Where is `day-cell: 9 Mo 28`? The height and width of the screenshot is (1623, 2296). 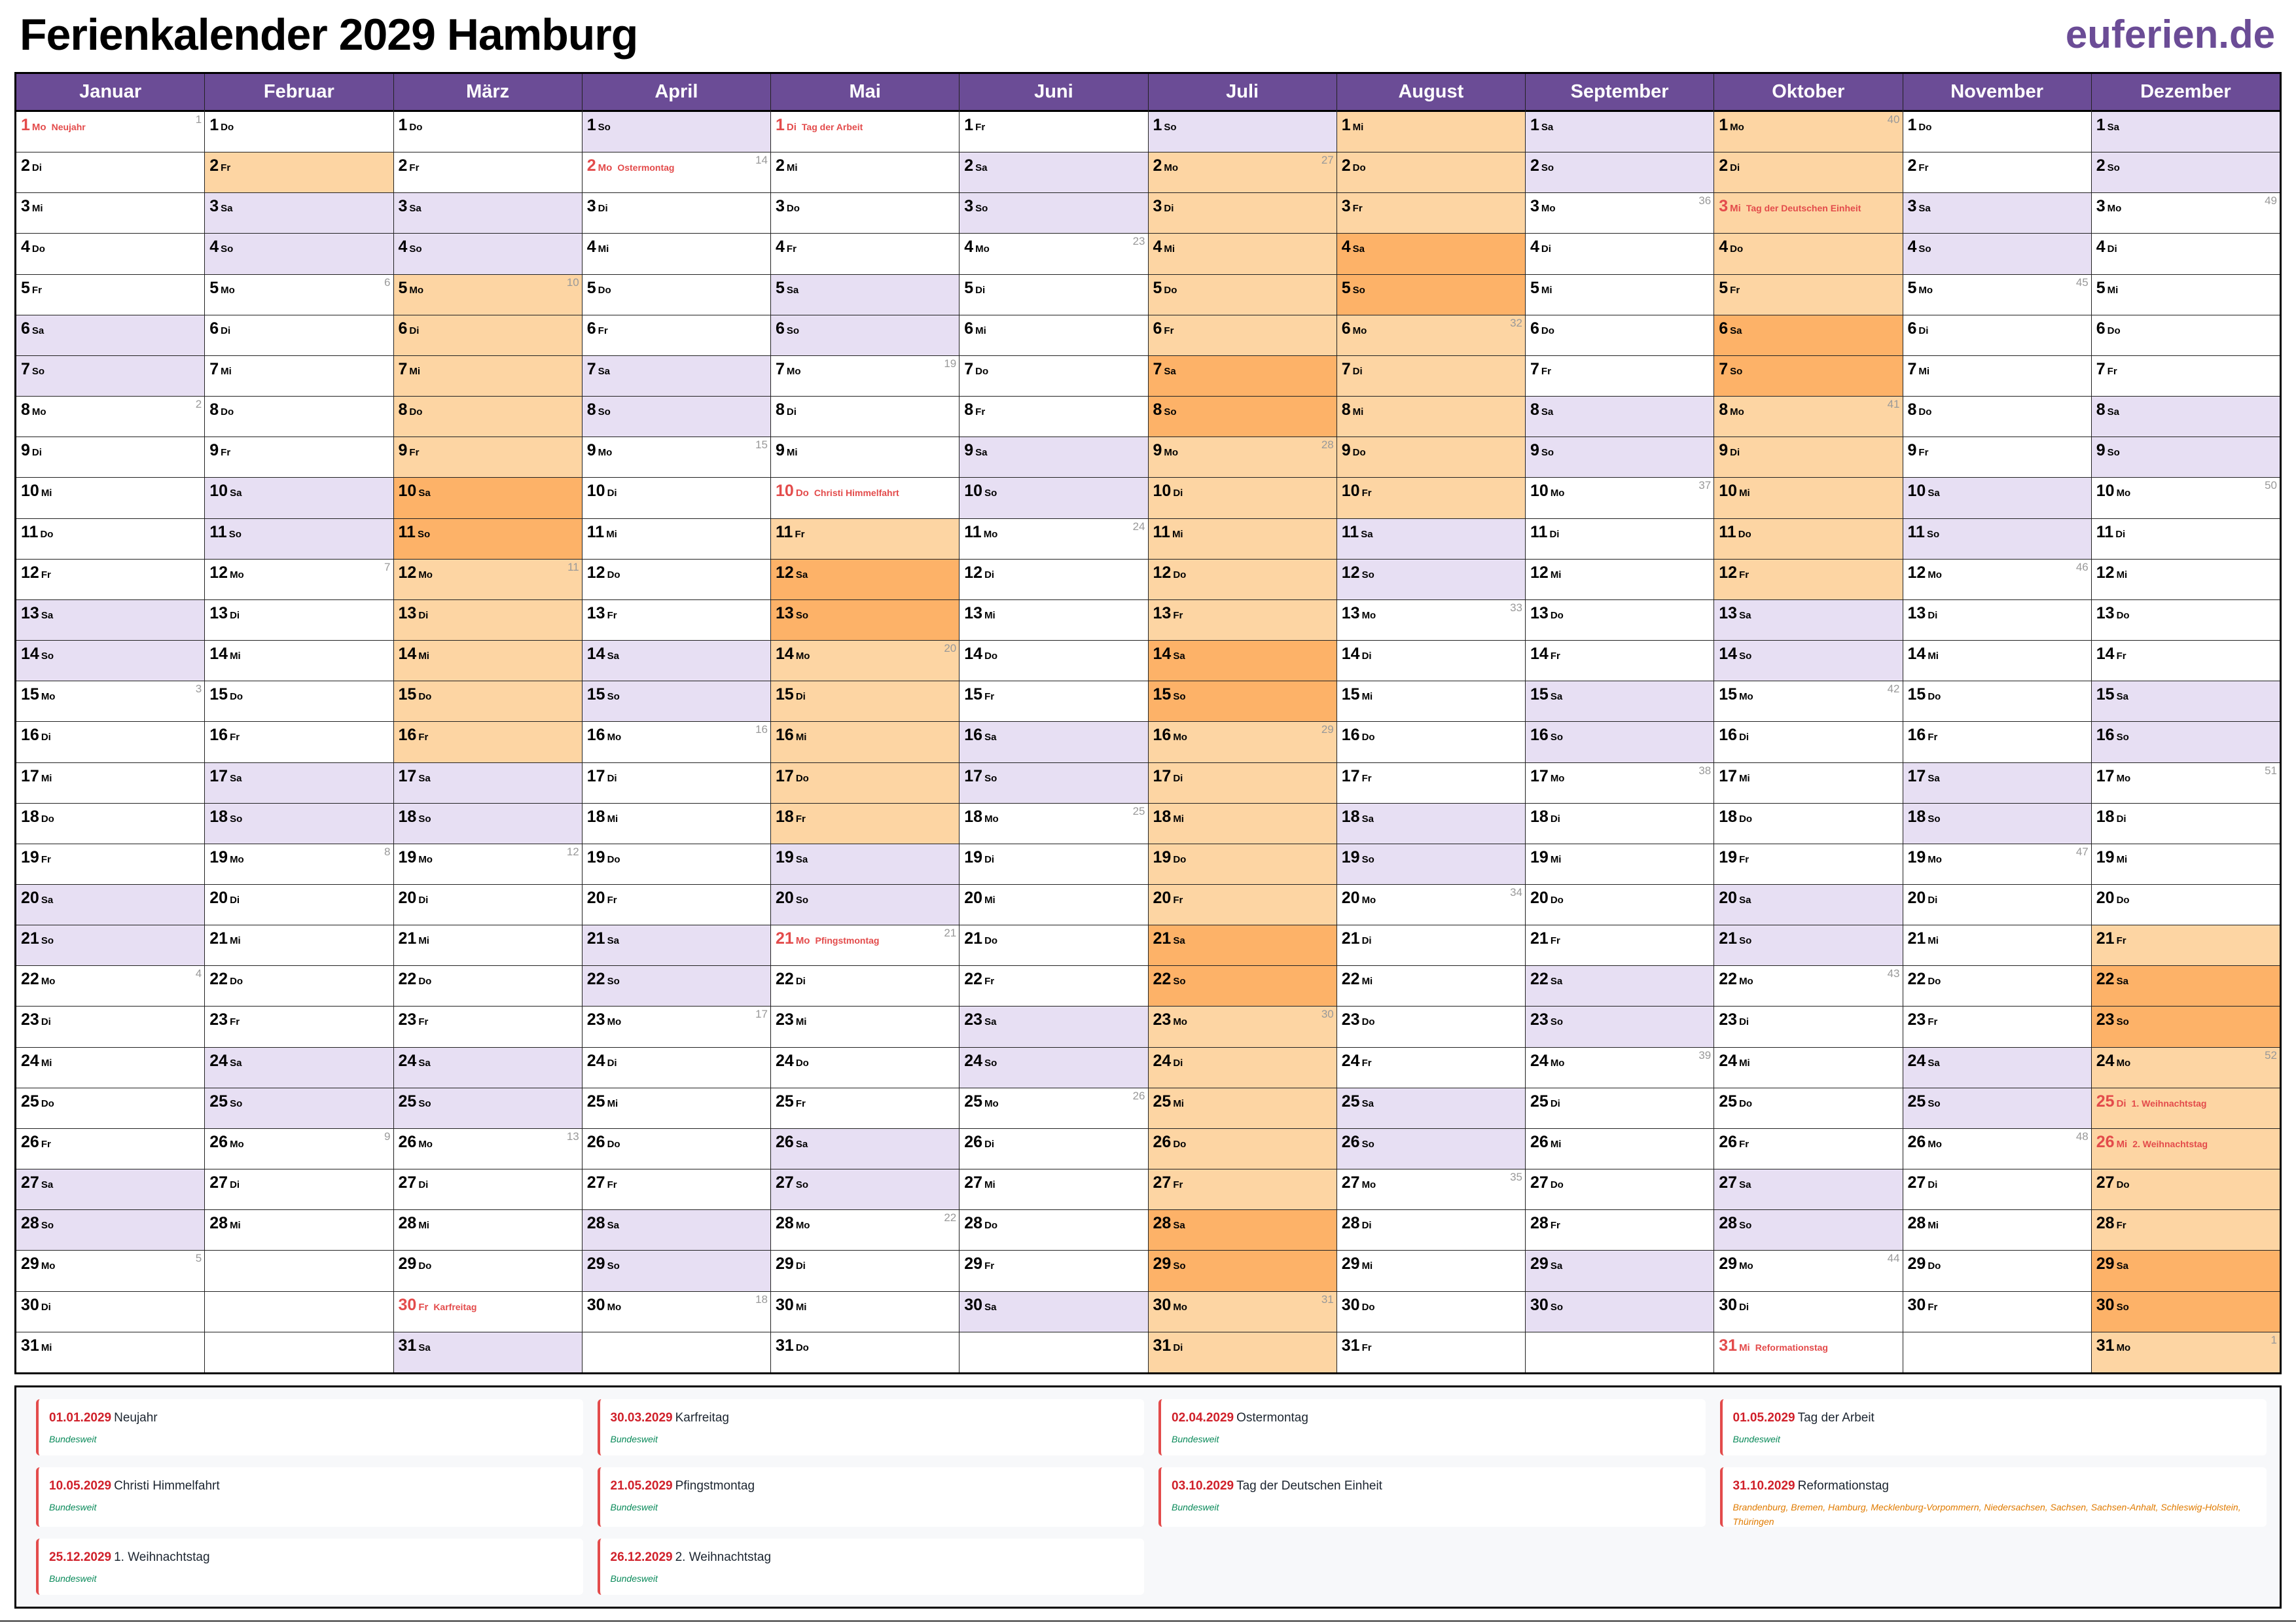
day-cell: 9 Mo 28 is located at coordinates (1242, 457).